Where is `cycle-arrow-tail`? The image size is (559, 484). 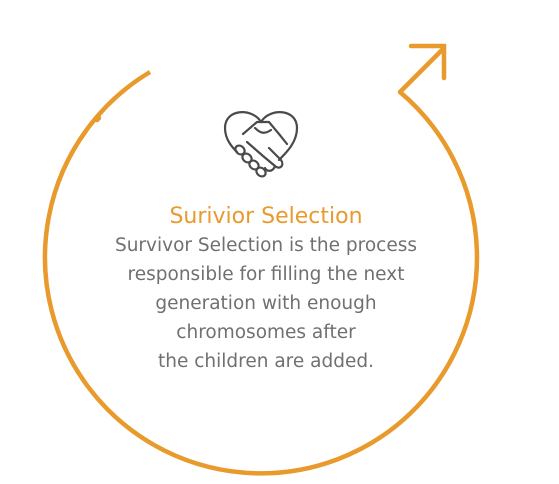
cycle-arrow-tail is located at coordinates (98, 119).